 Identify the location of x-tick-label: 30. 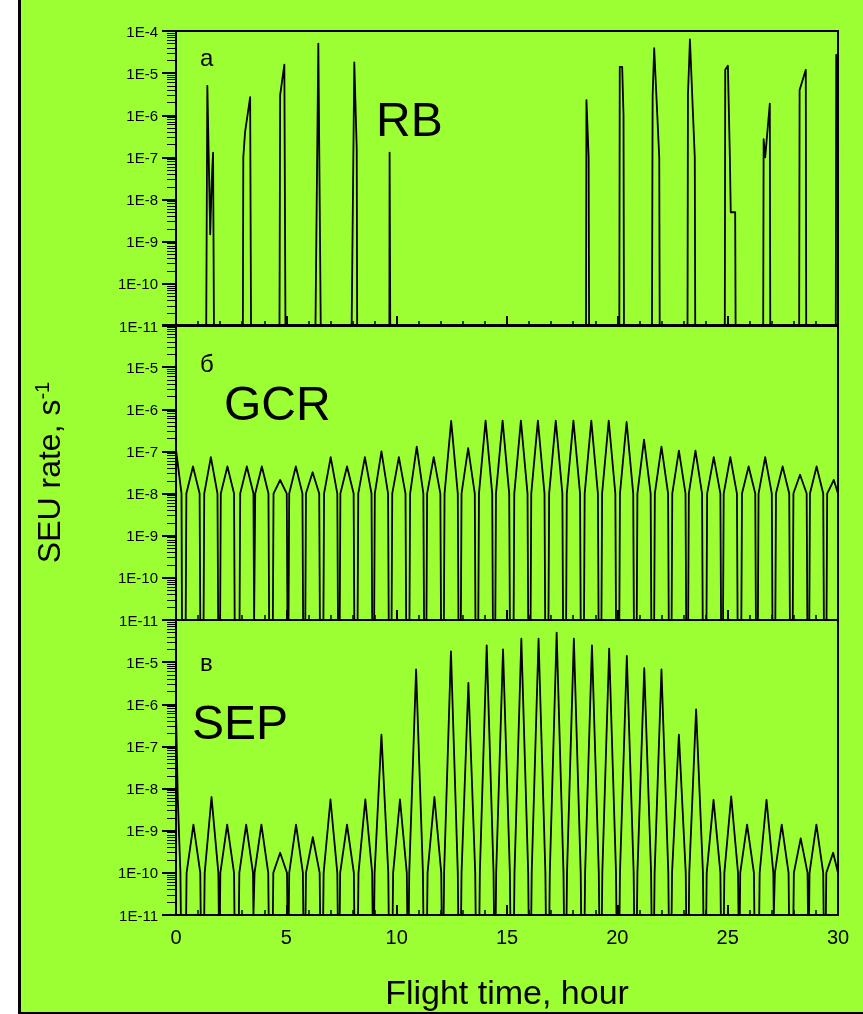
(838, 937).